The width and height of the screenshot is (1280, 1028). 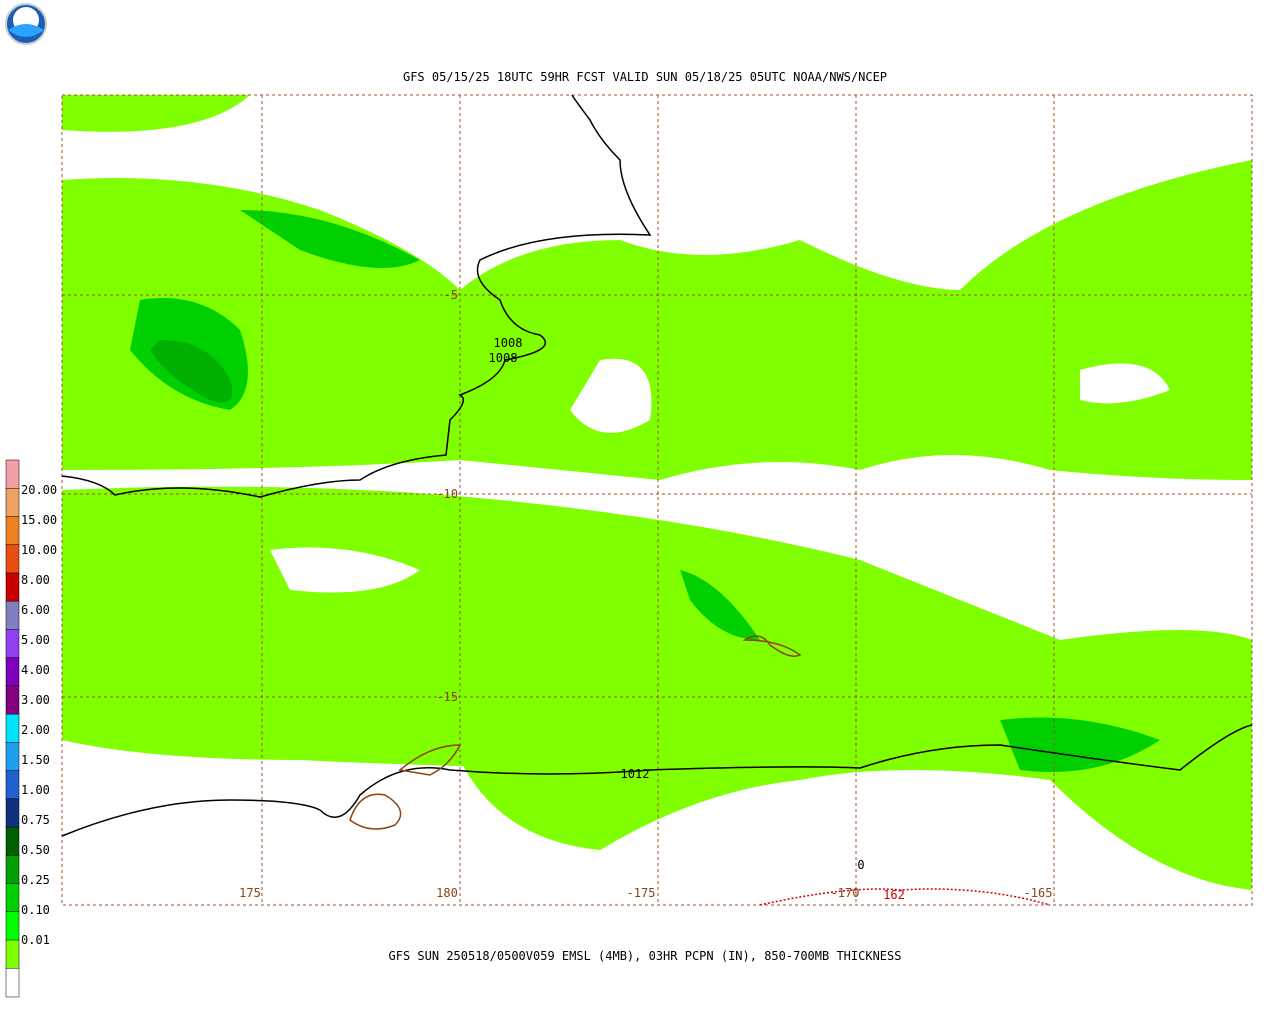 I want to click on longitude-label: 180, so click(x=447, y=893).